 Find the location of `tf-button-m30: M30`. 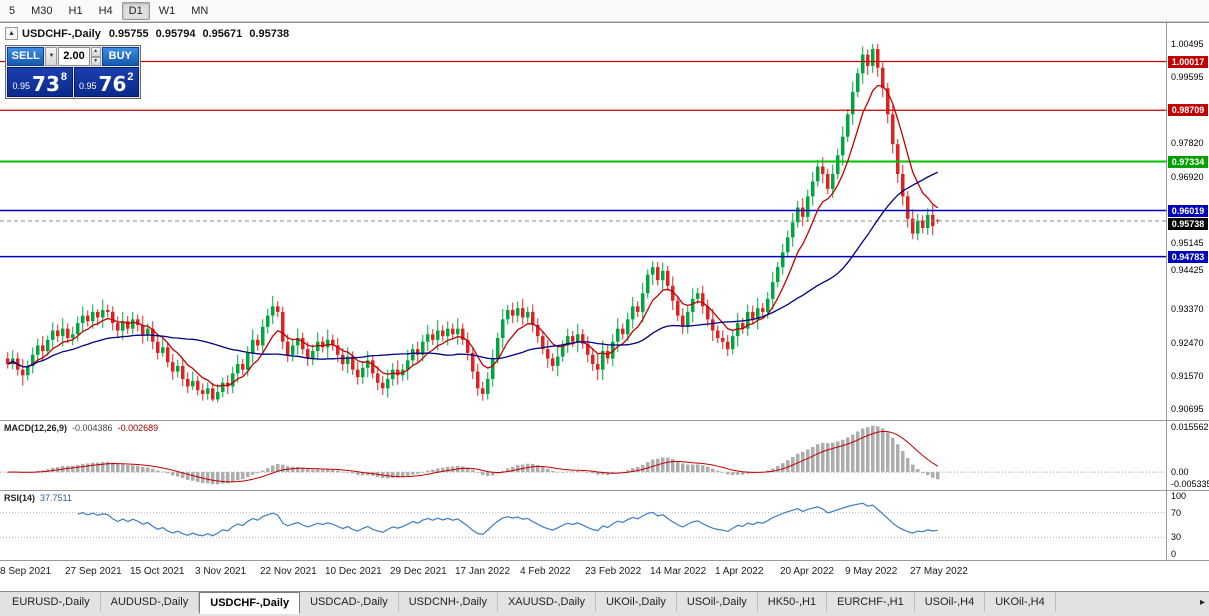

tf-button-m30: M30 is located at coordinates (42, 10).